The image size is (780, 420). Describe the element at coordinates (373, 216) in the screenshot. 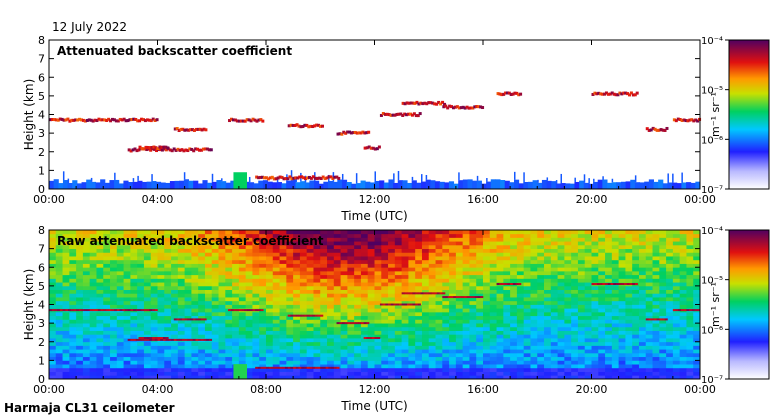

I see `x-axis-label: Time (UTC)` at that location.